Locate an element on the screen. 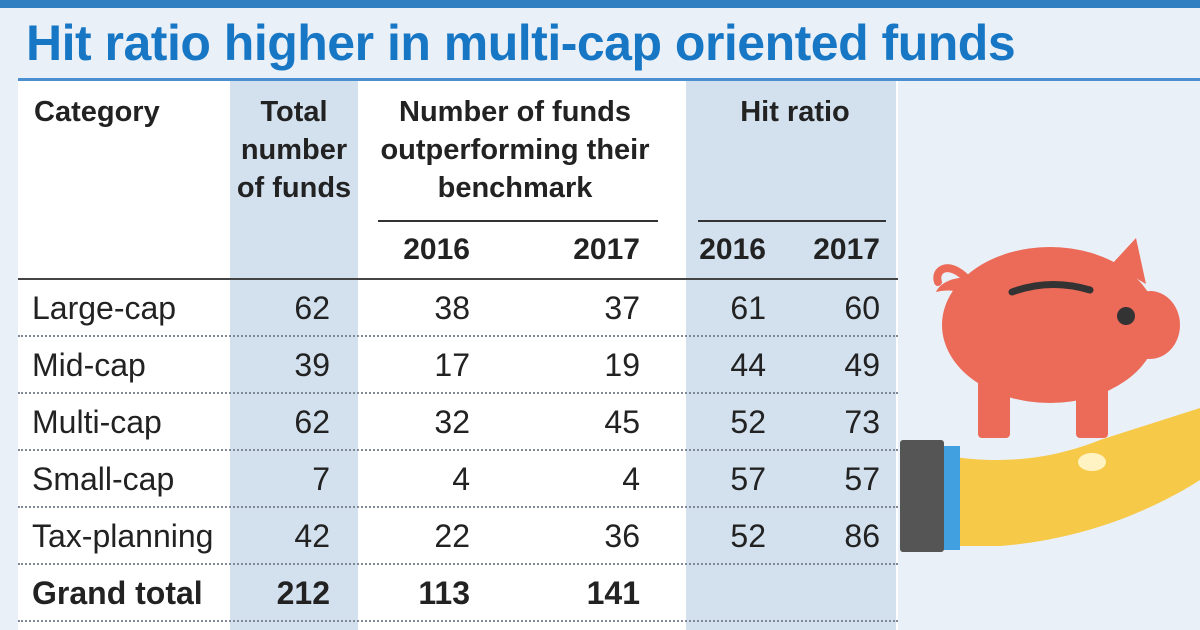 Image resolution: width=1200 pixels, height=630 pixels. table-row: Tax-planning 42 22 36 52 86 is located at coordinates (458, 536).